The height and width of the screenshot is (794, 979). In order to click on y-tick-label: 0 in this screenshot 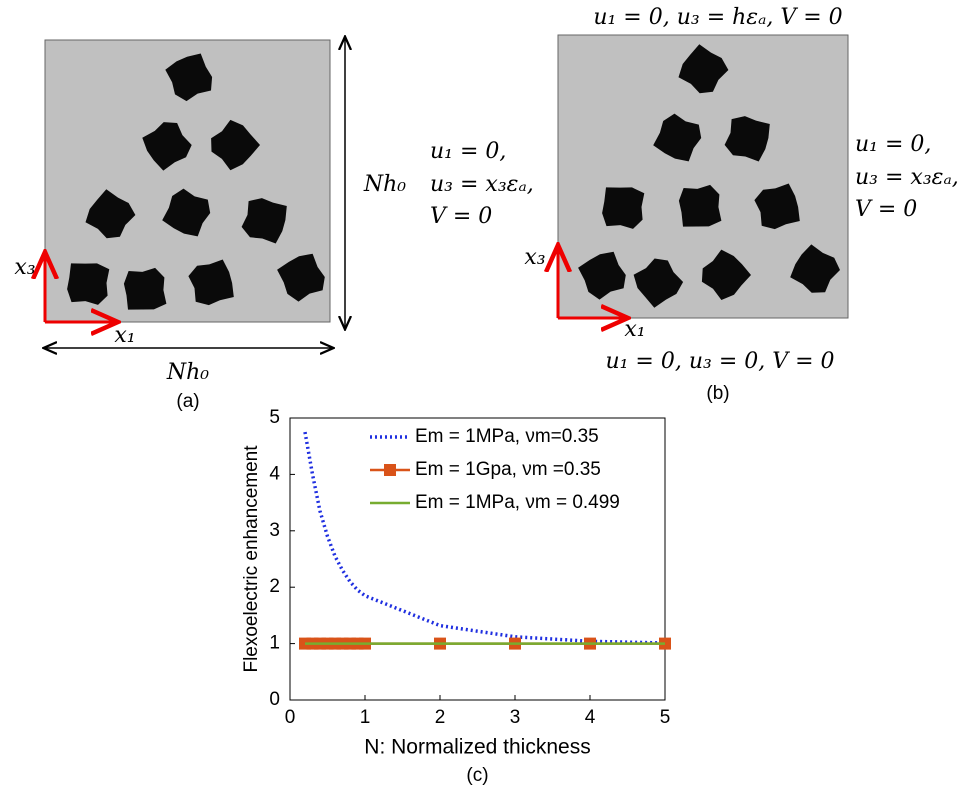, I will do `click(274, 699)`.